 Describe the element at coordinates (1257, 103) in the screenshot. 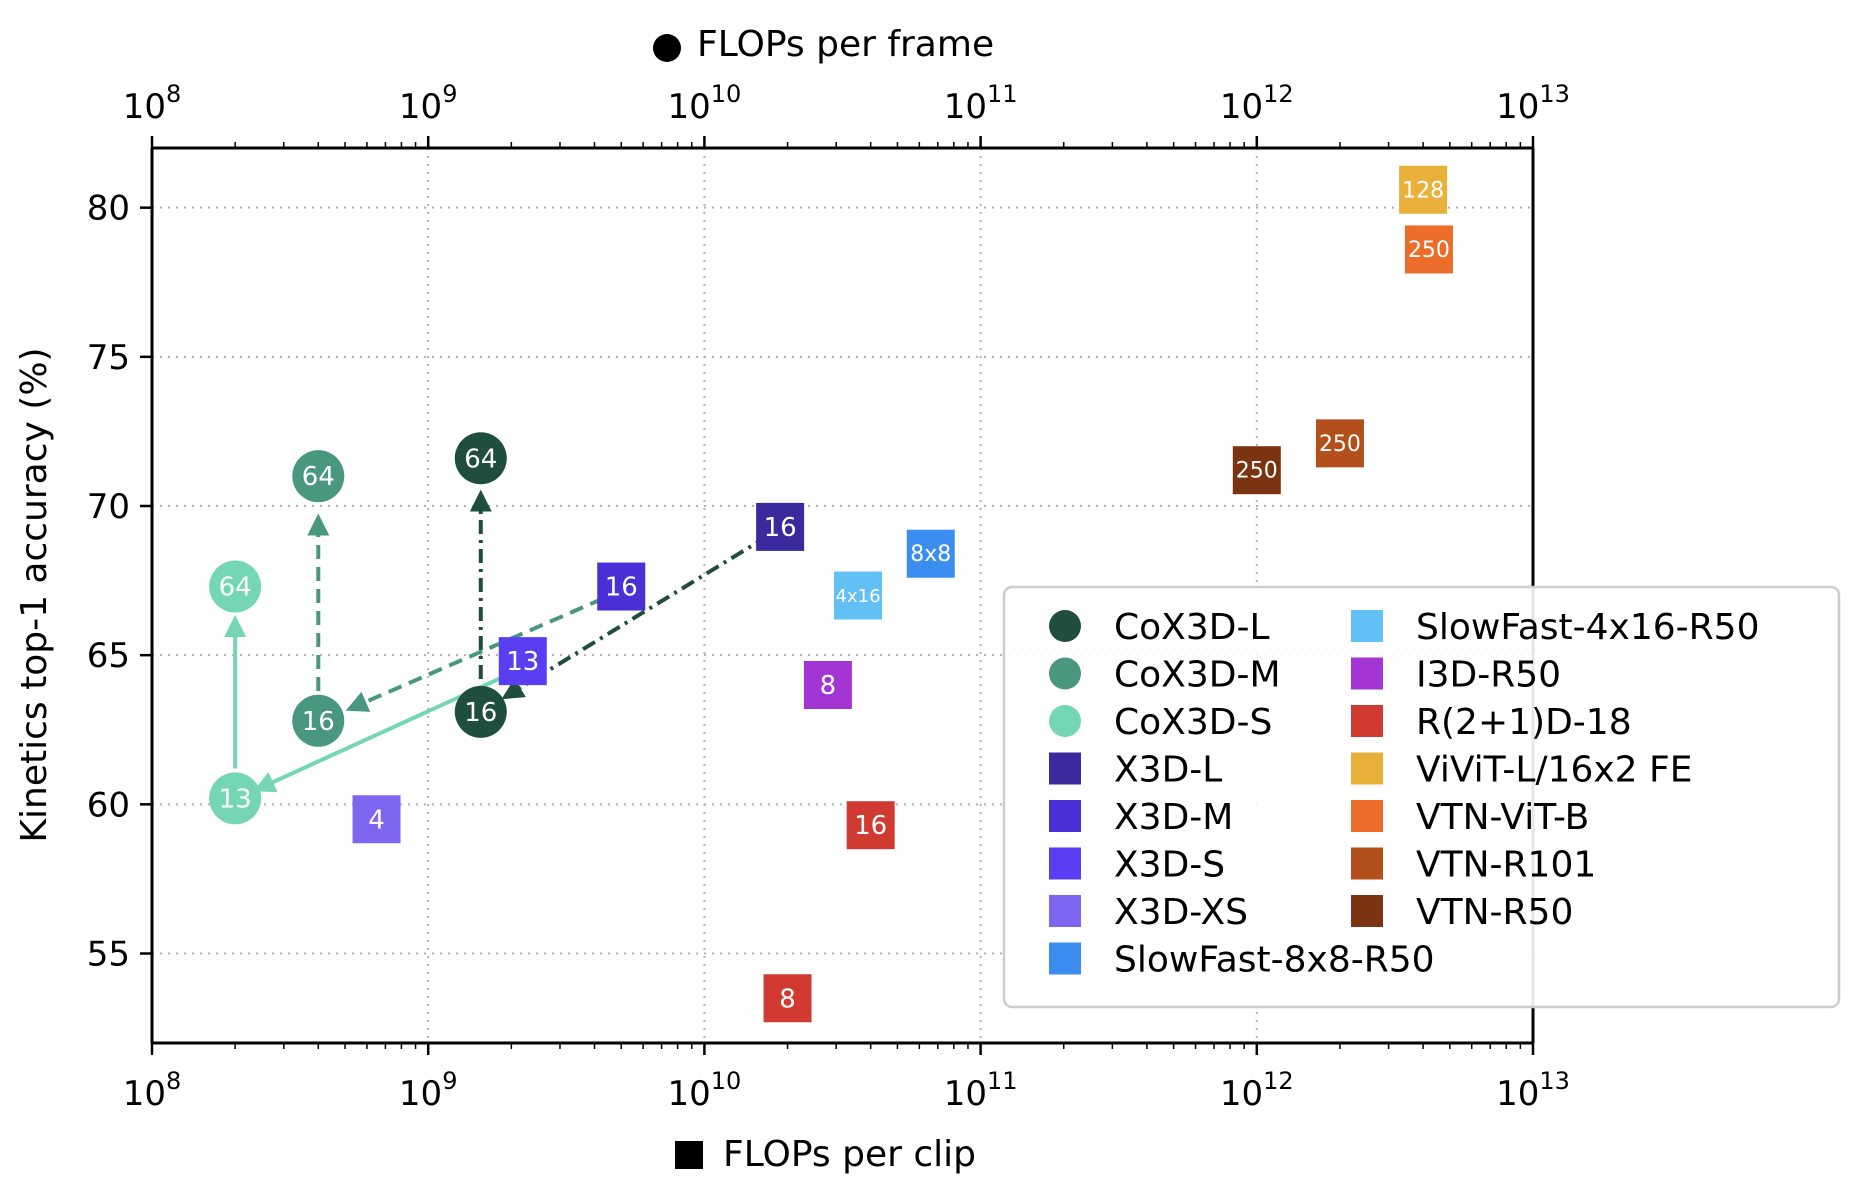

I see `x-top-tick-label: 10¹²` at that location.